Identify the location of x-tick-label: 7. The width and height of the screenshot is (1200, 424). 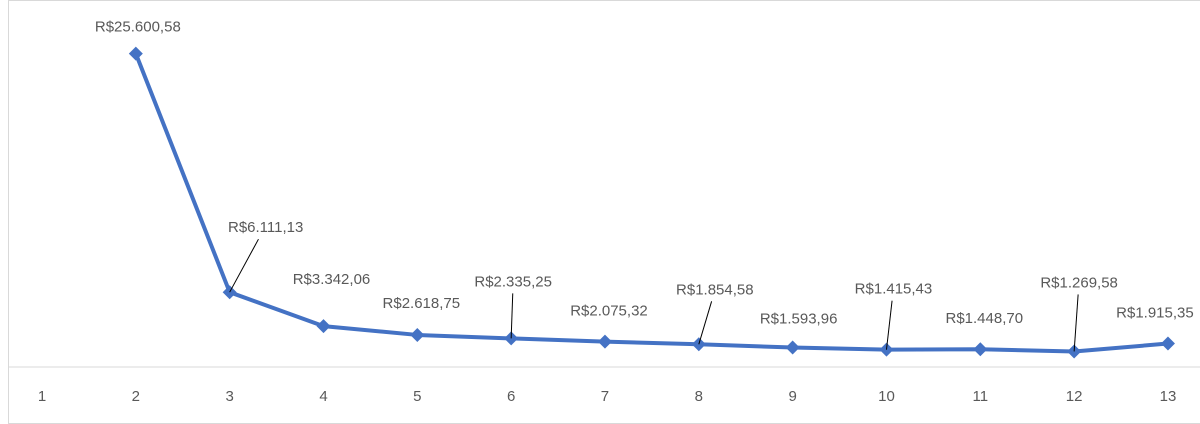
(605, 396).